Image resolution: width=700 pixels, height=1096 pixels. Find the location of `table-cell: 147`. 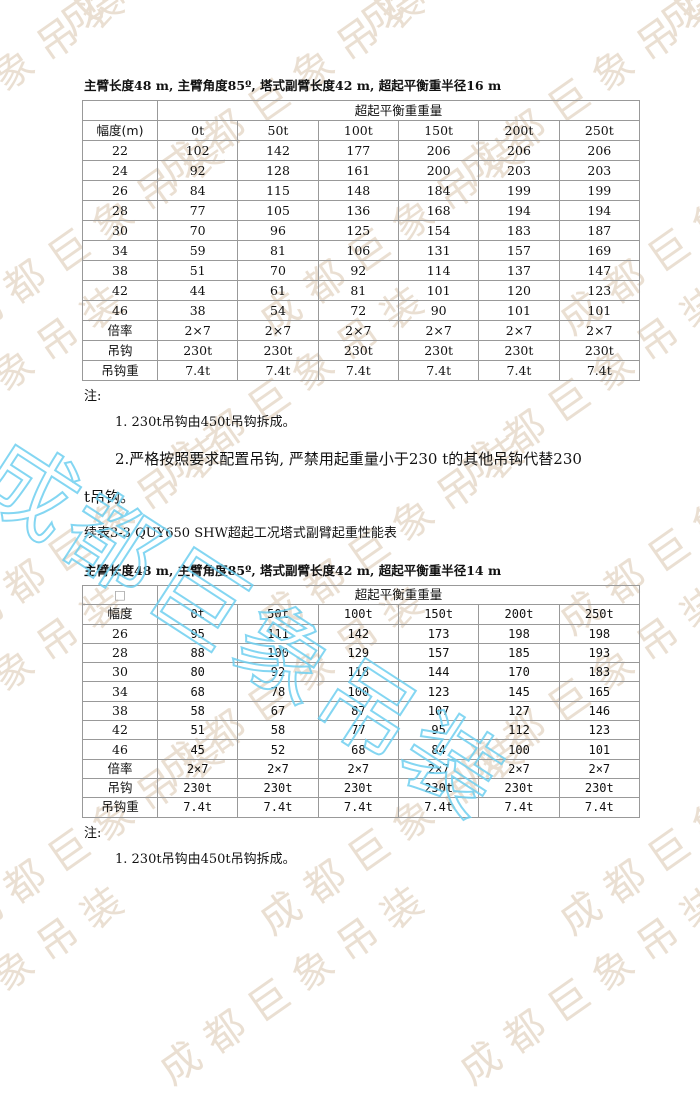

table-cell: 147 is located at coordinates (599, 270).